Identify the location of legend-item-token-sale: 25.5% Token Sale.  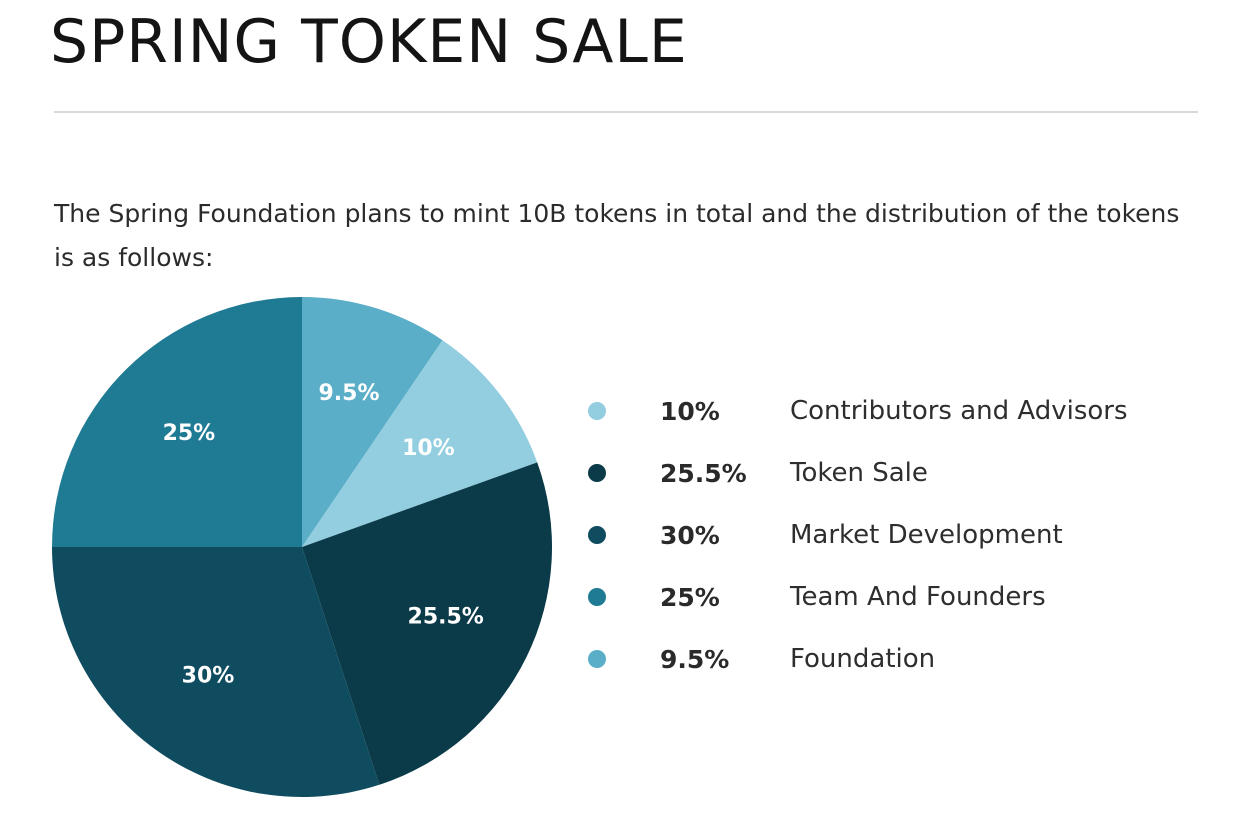
(913, 473).